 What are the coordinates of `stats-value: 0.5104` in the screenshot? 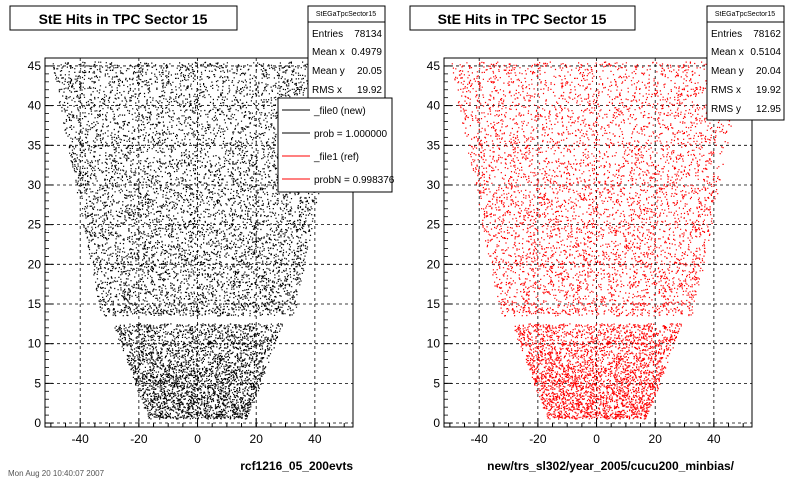 It's located at (765, 52).